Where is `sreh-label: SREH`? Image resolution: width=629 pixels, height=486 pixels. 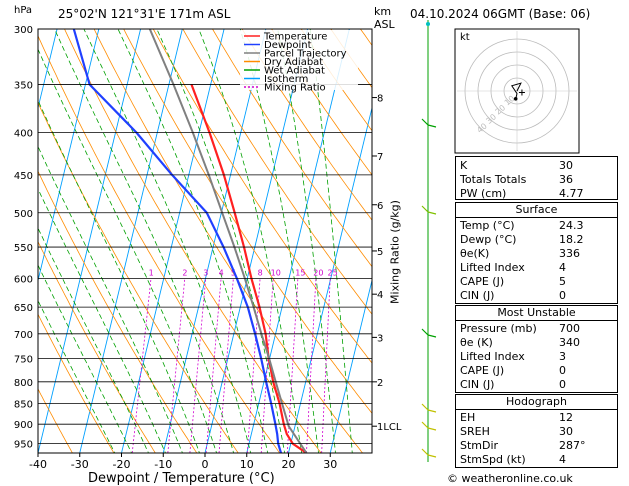 sreh-label: SREH is located at coordinates (475, 431).